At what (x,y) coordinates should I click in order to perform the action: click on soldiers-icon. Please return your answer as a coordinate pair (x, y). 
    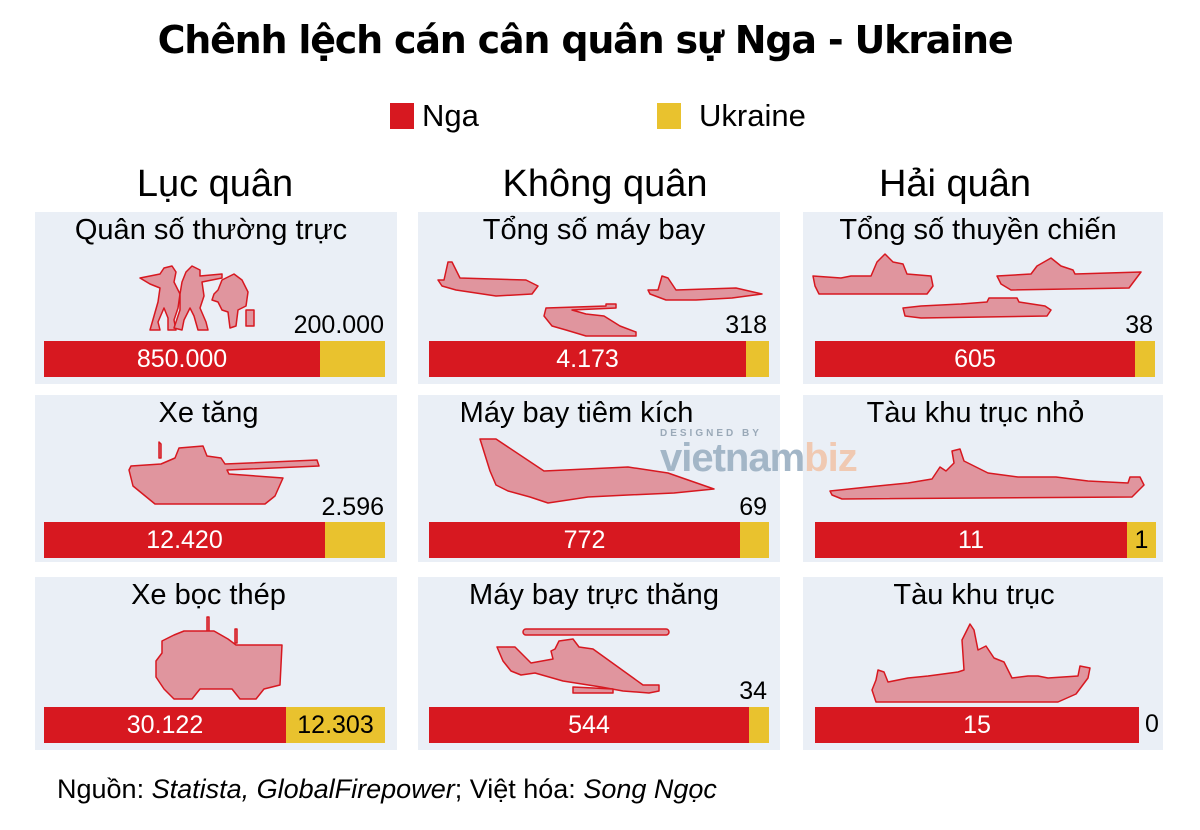
    Looking at the image, I should click on (203, 296).